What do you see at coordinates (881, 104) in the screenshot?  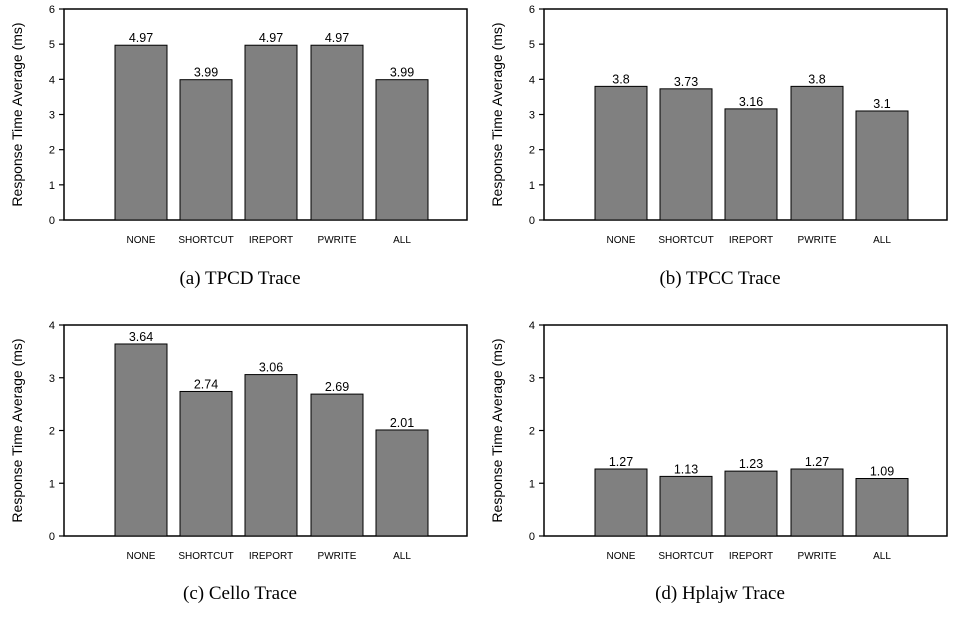 I see `data-label: 3.1` at bounding box center [881, 104].